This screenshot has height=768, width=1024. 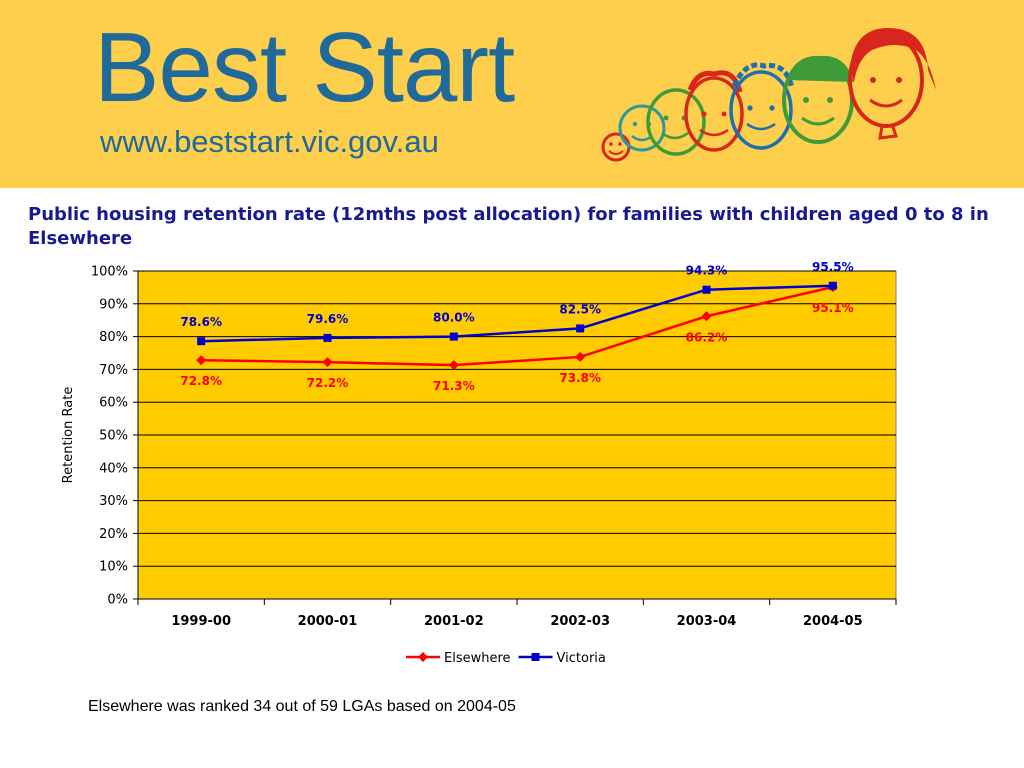 What do you see at coordinates (113, 468) in the screenshot?
I see `y-tick-label: 40%` at bounding box center [113, 468].